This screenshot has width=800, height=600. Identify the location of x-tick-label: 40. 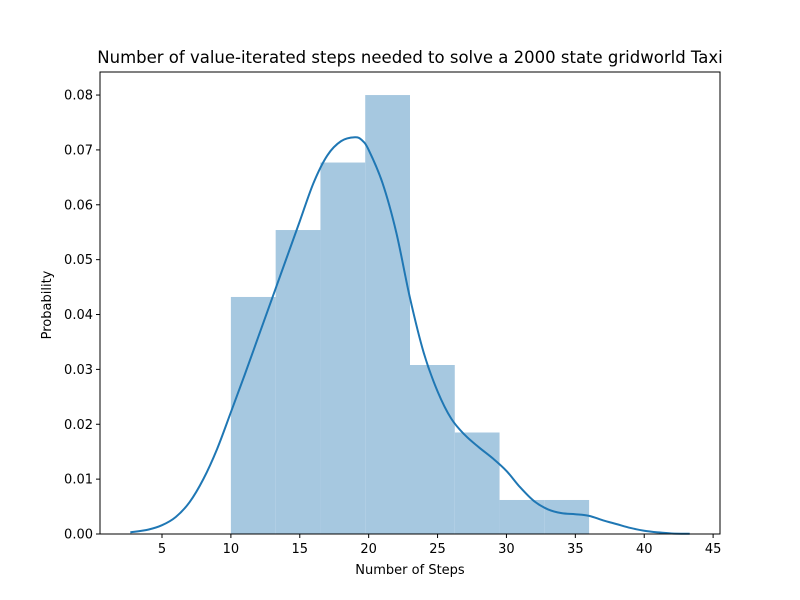
(644, 549).